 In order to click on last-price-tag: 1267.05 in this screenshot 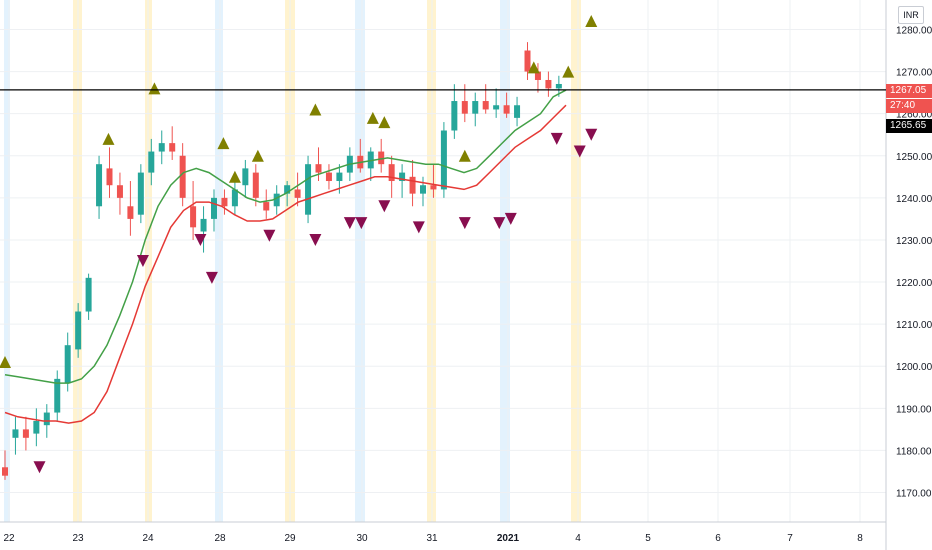, I will do `click(909, 91)`.